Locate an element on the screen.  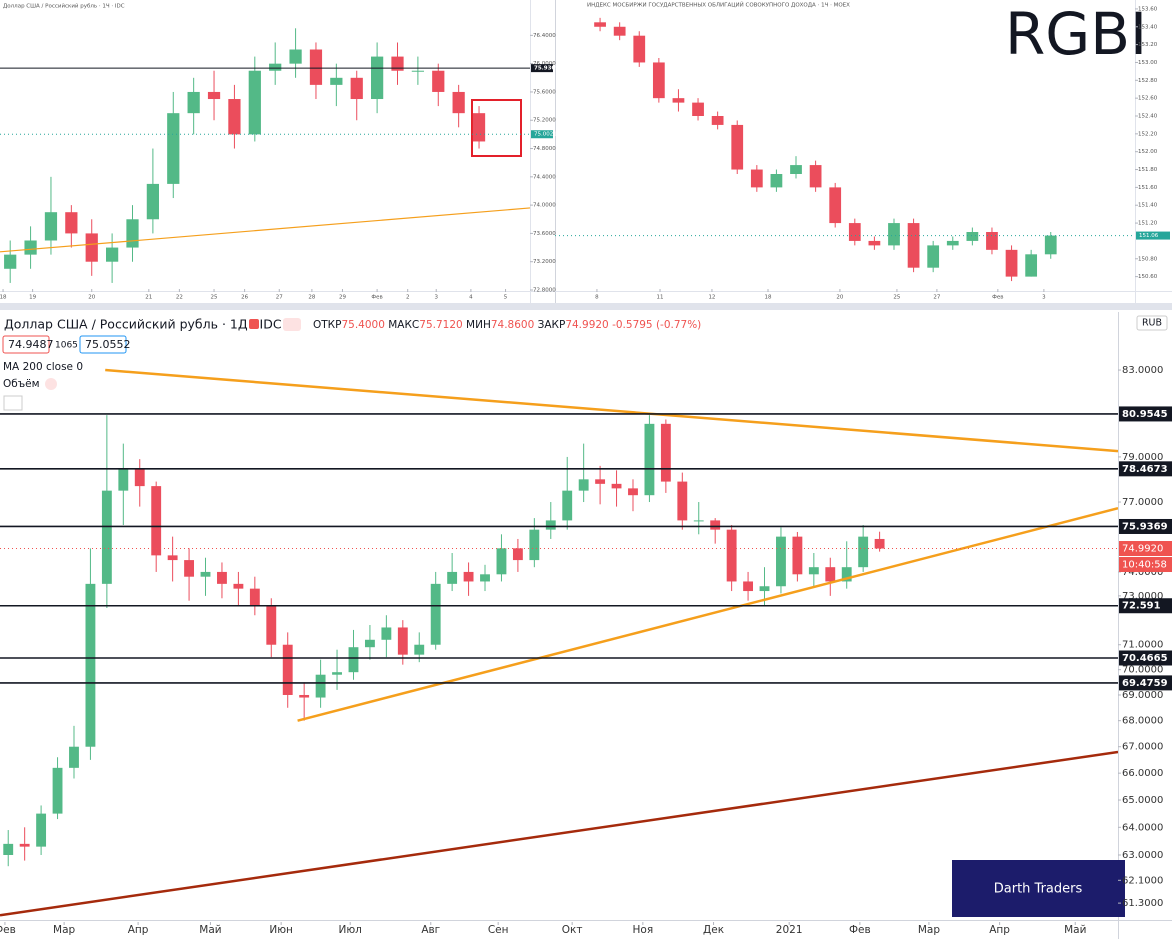
x-tick-label: 20 is located at coordinates (91, 298).